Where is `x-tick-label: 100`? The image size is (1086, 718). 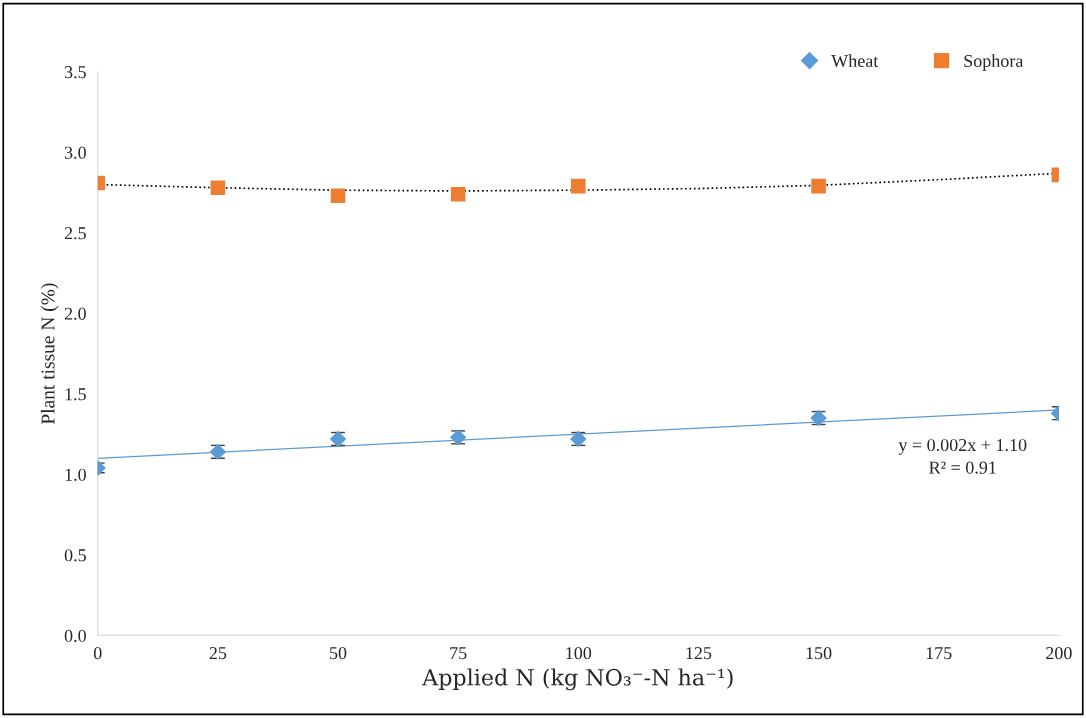
x-tick-label: 100 is located at coordinates (579, 653).